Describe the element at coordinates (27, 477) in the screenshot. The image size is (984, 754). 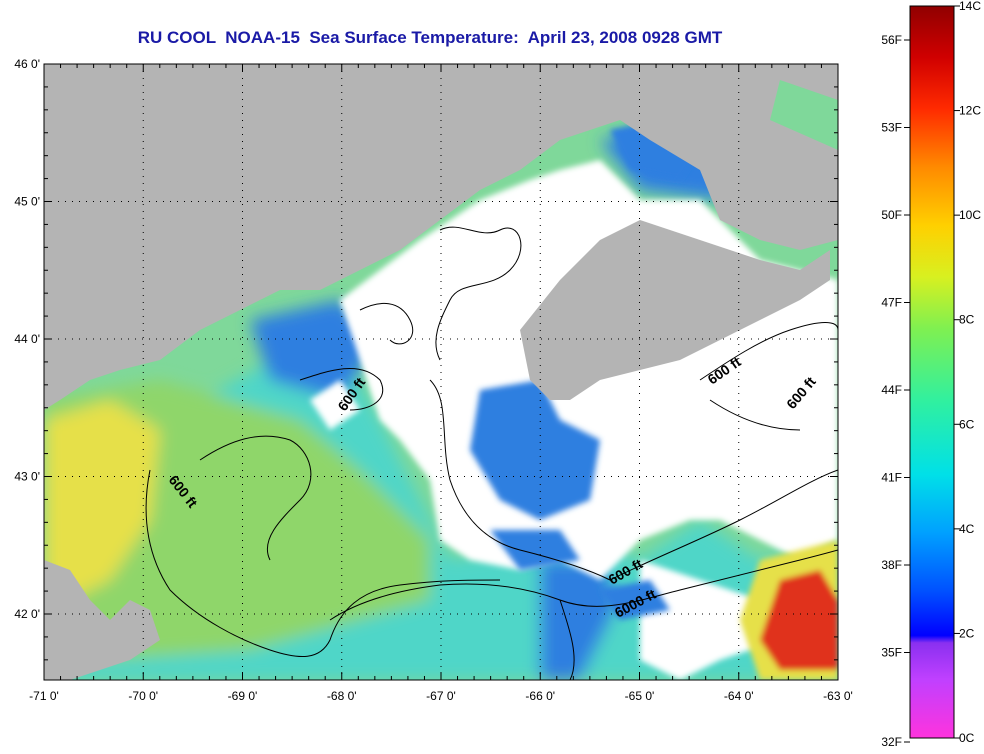
I see `lat-tick-label: 43 0'` at that location.